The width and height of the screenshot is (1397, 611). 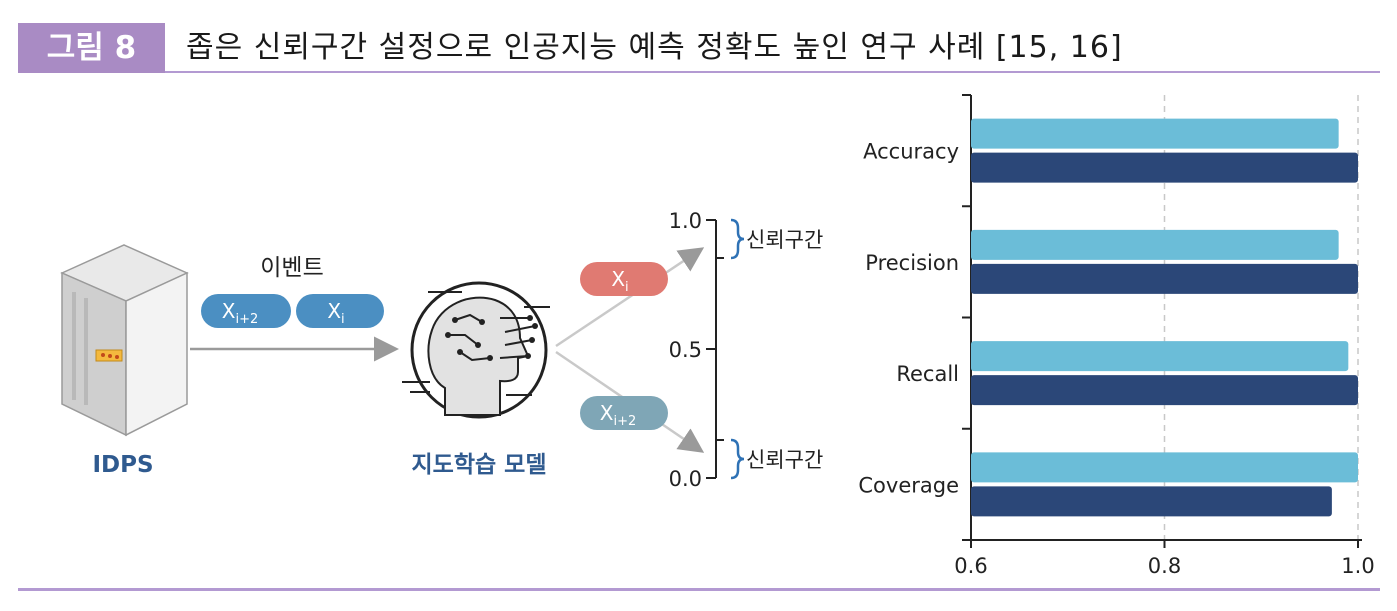 What do you see at coordinates (479, 465) in the screenshot?
I see `model-label: 지도학습 모델` at bounding box center [479, 465].